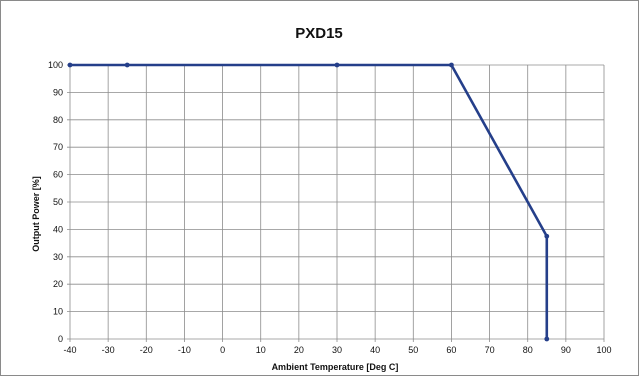  What do you see at coordinates (528, 350) in the screenshot?
I see `x-tick-label-12: 80` at bounding box center [528, 350].